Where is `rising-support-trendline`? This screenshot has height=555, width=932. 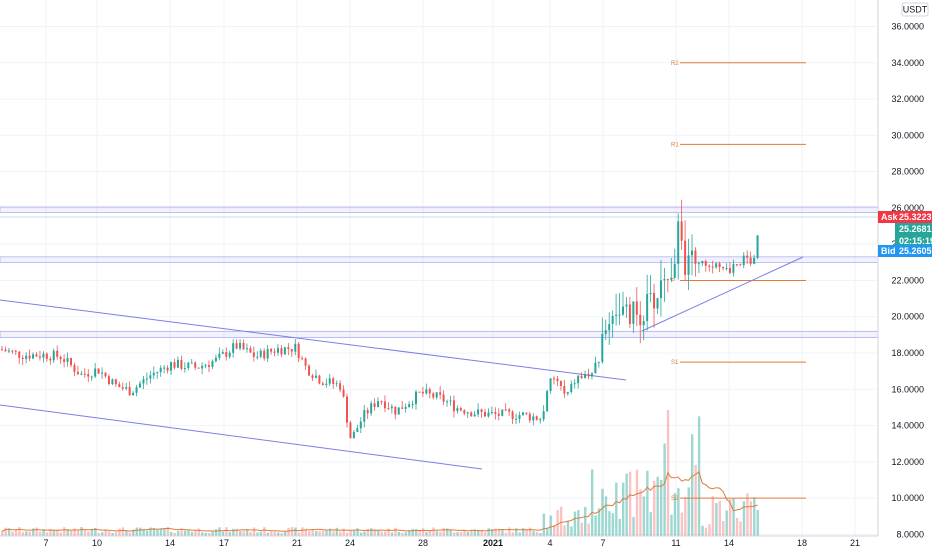
rising-support-trendline is located at coordinates (722, 294).